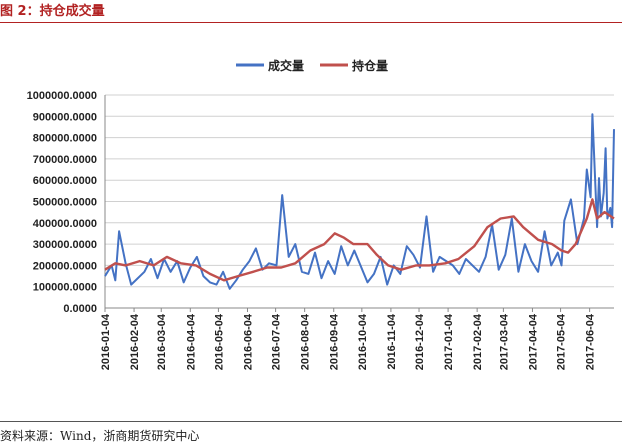  I want to click on legend: 成交量 持仓量, so click(312, 65).